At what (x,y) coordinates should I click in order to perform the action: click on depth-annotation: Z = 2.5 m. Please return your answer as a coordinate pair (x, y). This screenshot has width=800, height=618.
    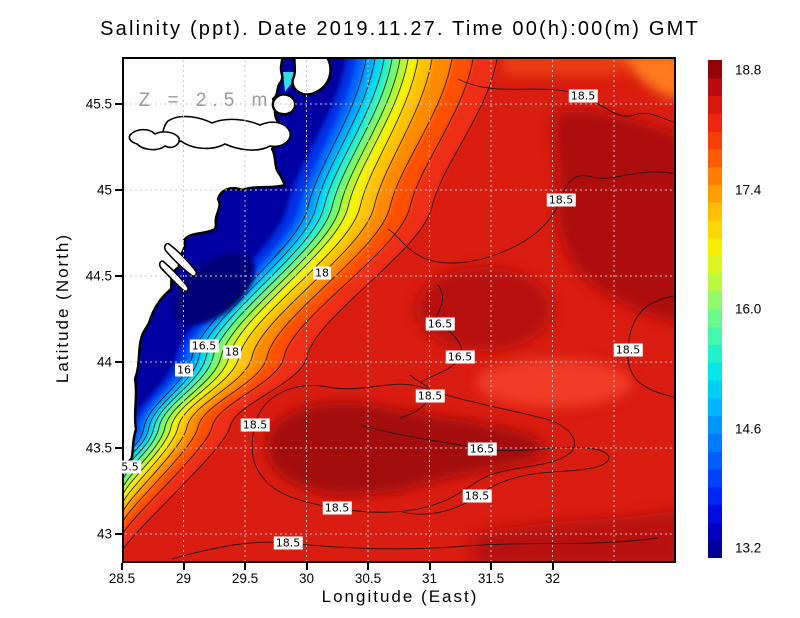
    Looking at the image, I should click on (206, 100).